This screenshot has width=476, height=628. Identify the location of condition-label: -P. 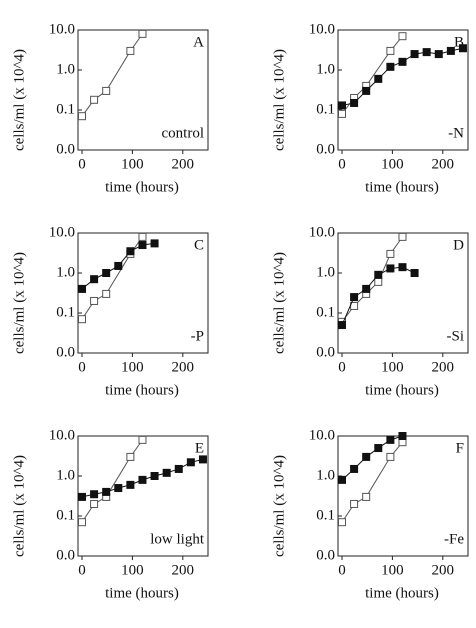
(197, 336).